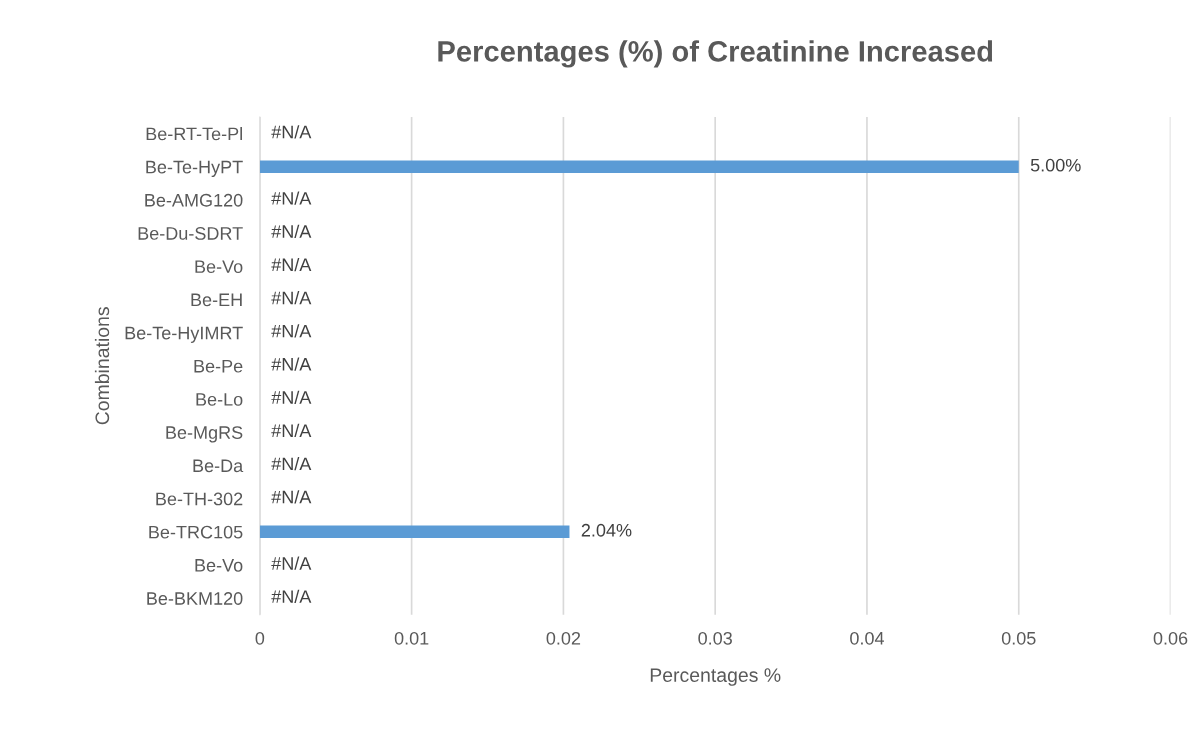  What do you see at coordinates (194, 169) in the screenshot?
I see `y-tick-label: Be-Te-HyPT` at bounding box center [194, 169].